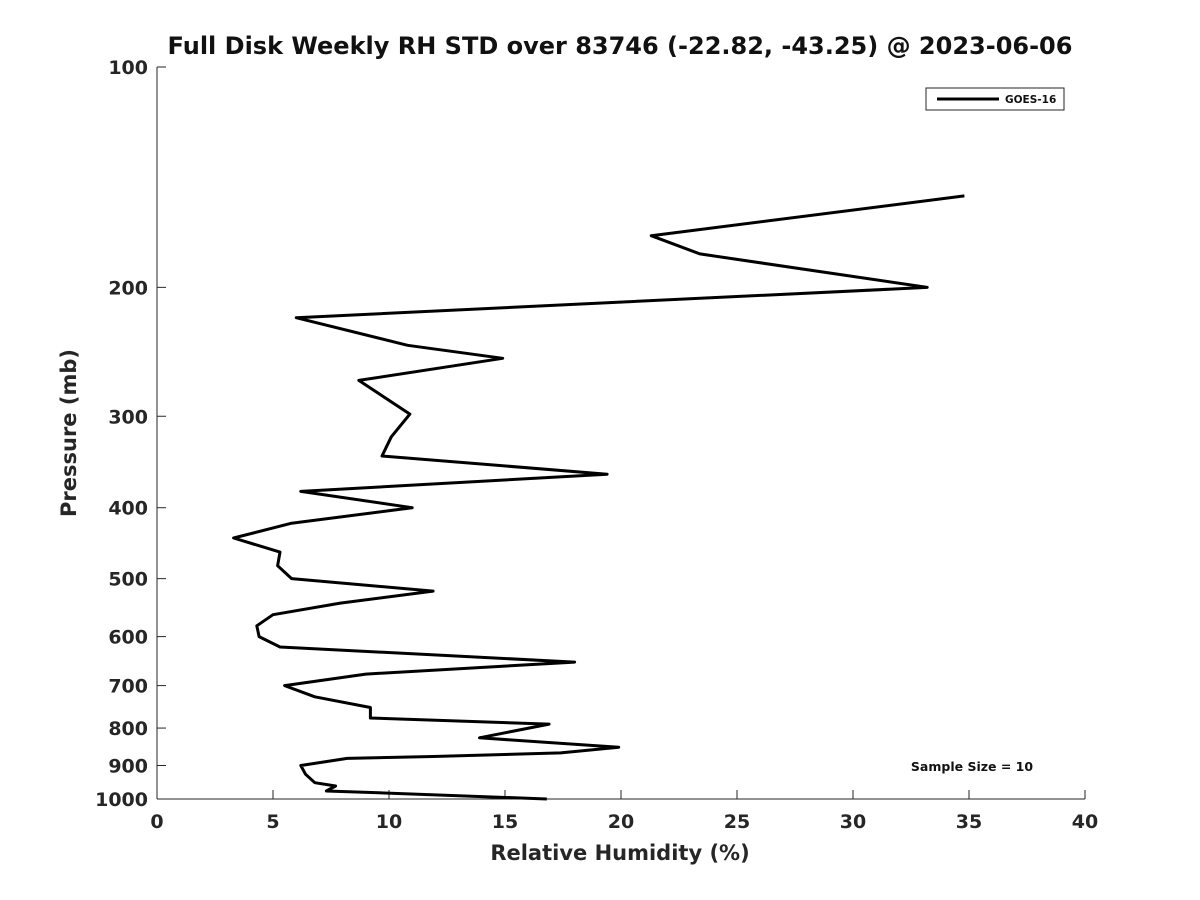 The width and height of the screenshot is (1200, 900). I want to click on x-tick-label: 25, so click(737, 822).